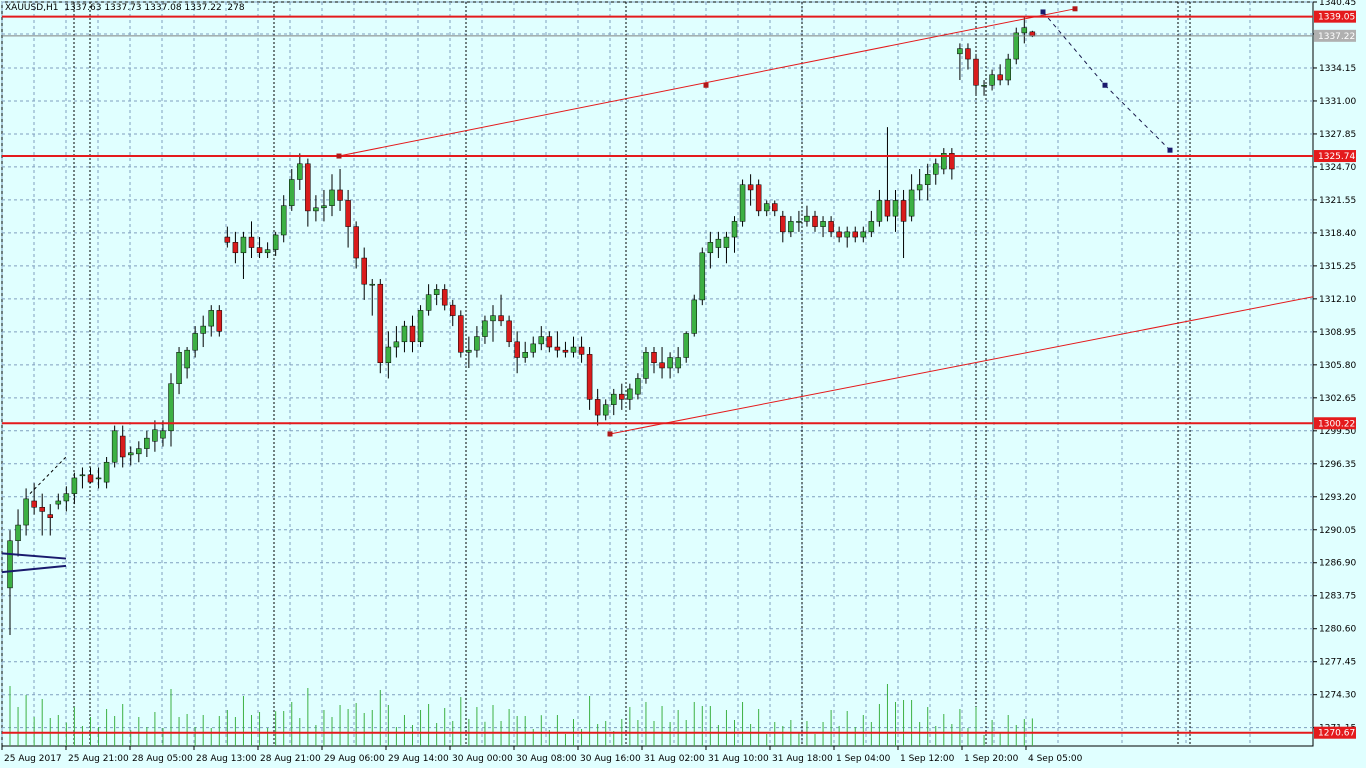 The height and width of the screenshot is (768, 1366). I want to click on indicator-line, so click(34, 569).